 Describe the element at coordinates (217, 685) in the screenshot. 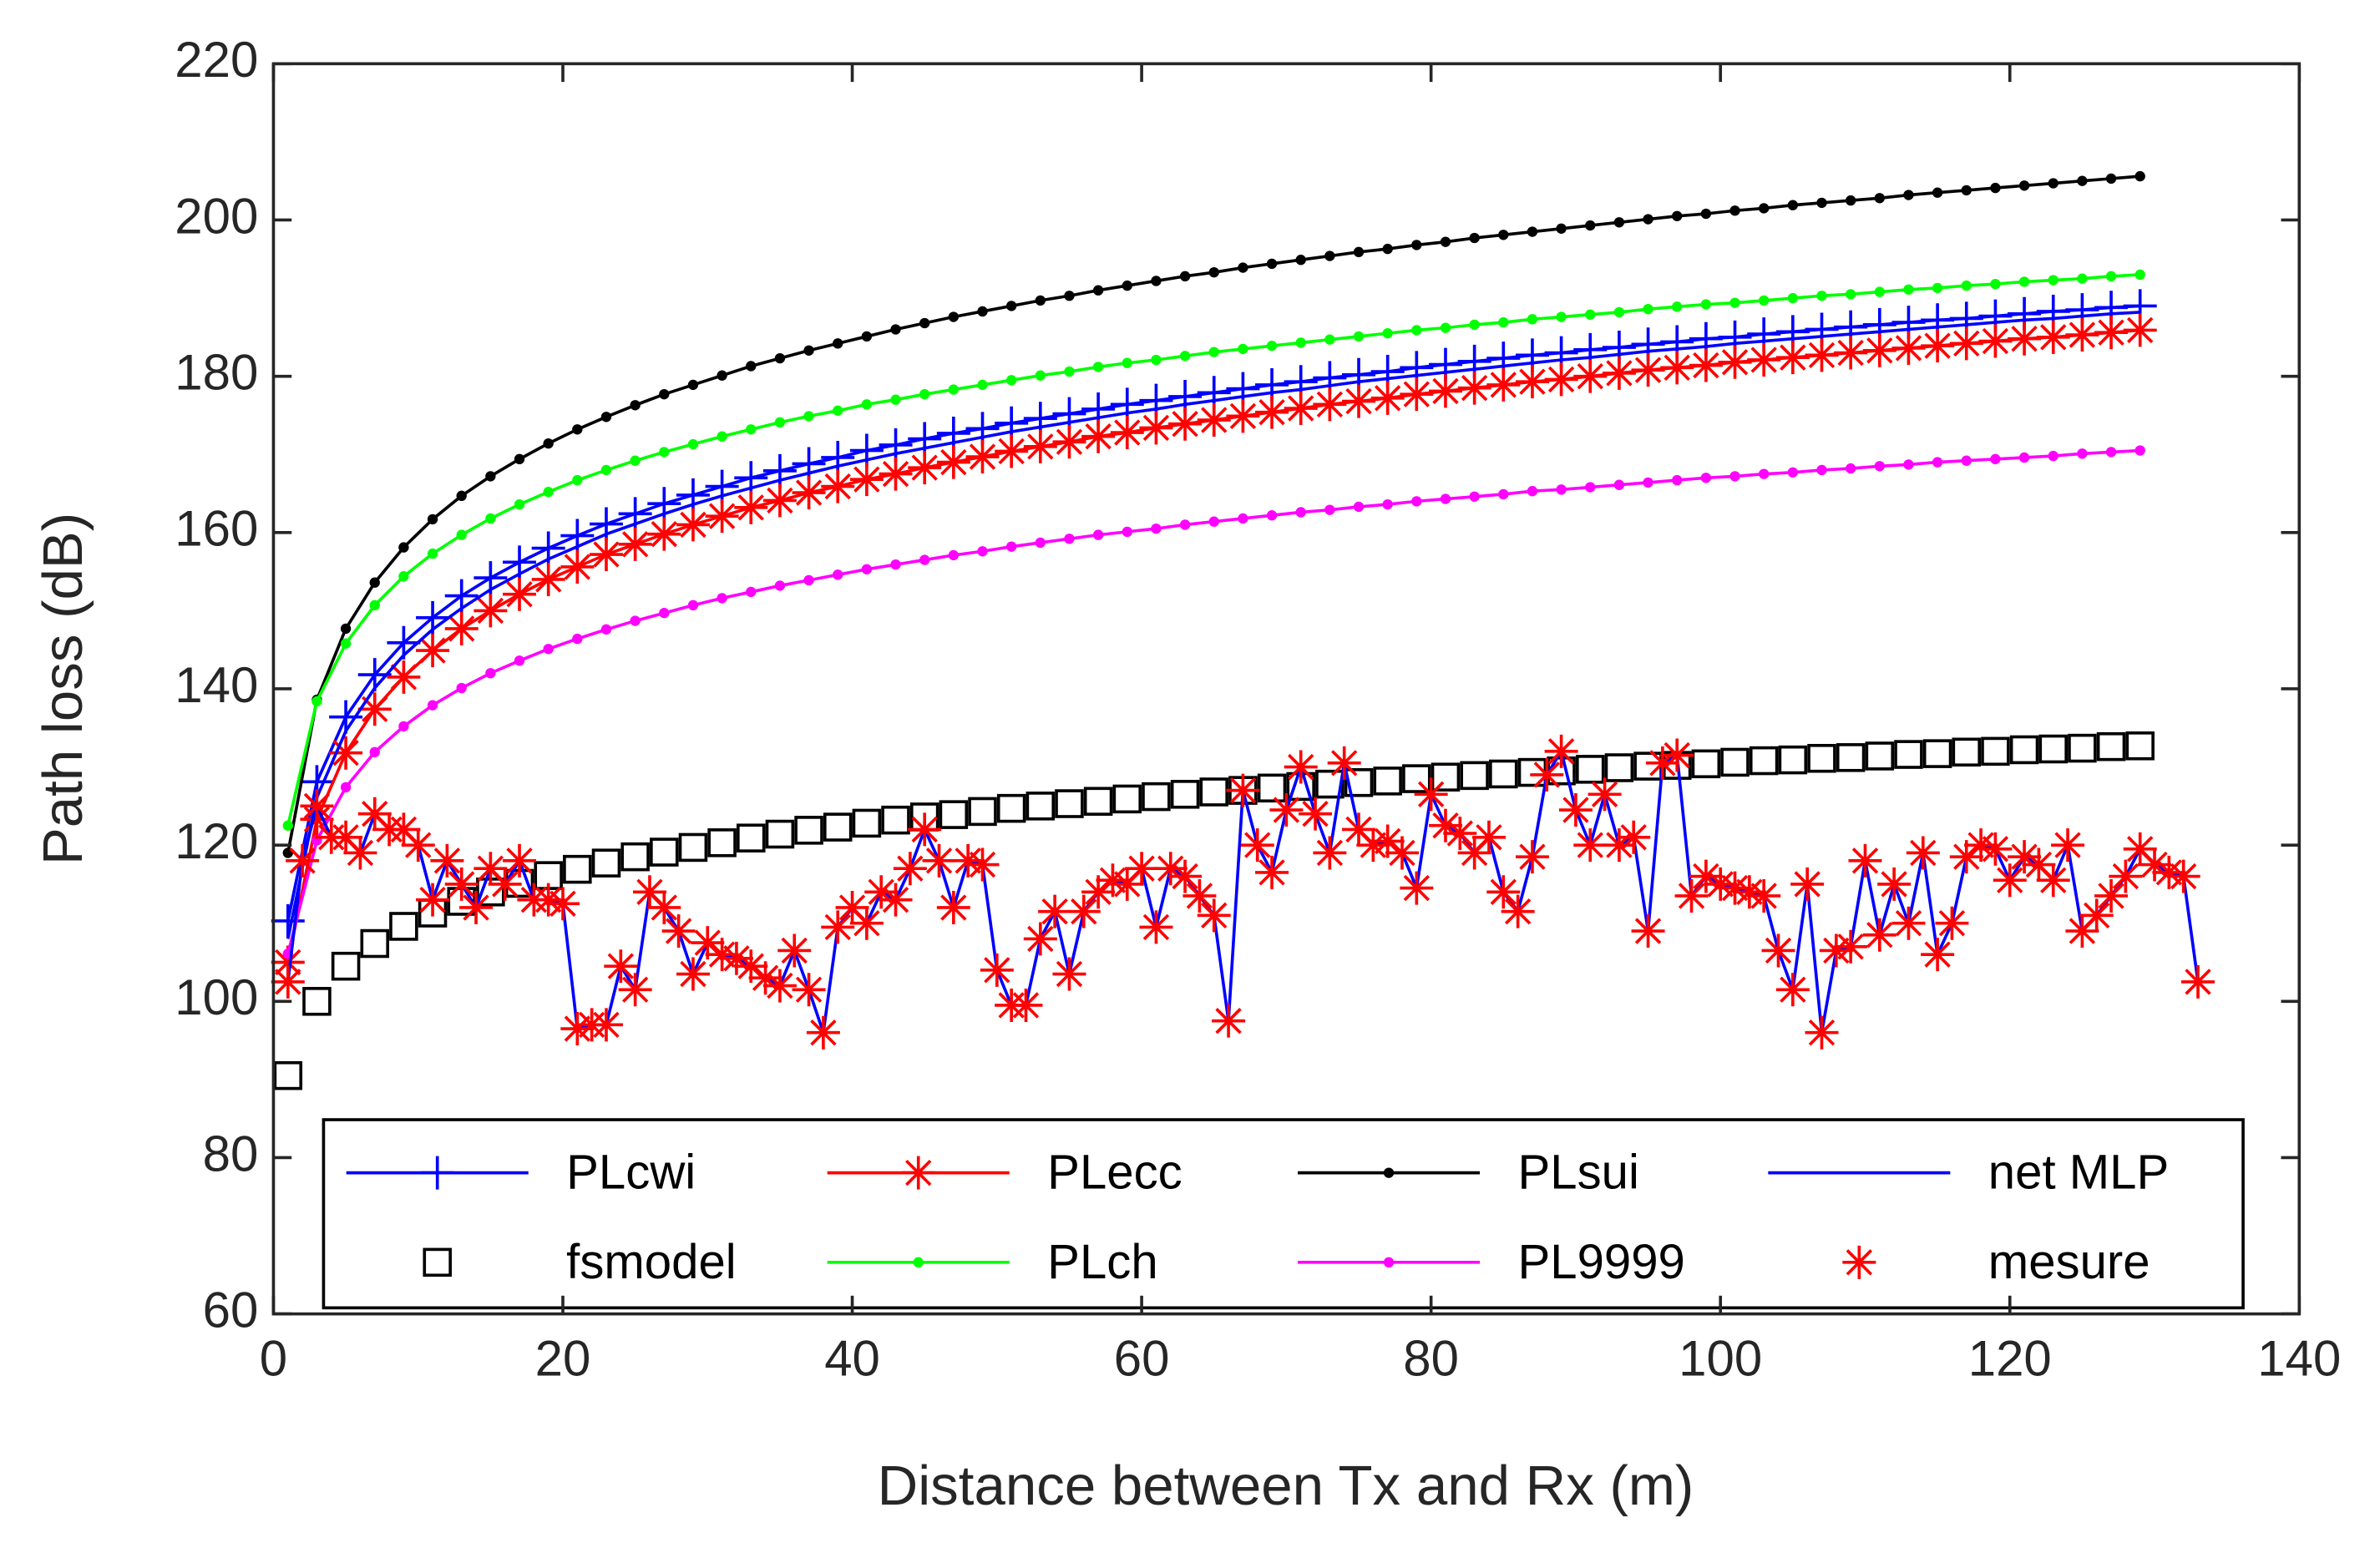

I see `y-tick-label: 140` at that location.